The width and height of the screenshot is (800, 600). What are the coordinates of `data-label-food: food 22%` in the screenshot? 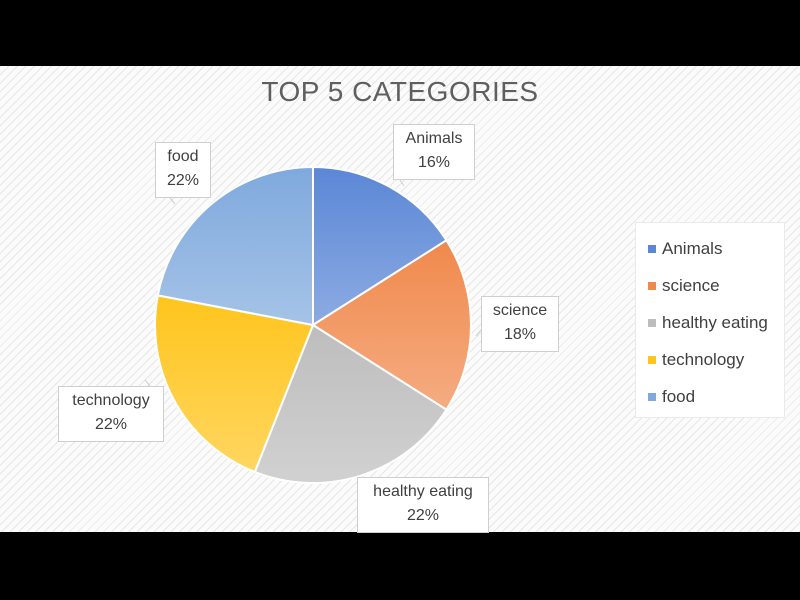 It's located at (183, 170).